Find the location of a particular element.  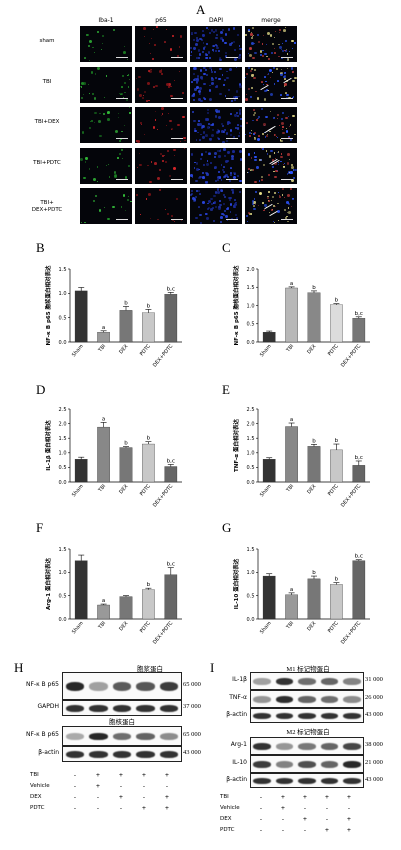

significance-label: b is located at coordinates (149, 306).